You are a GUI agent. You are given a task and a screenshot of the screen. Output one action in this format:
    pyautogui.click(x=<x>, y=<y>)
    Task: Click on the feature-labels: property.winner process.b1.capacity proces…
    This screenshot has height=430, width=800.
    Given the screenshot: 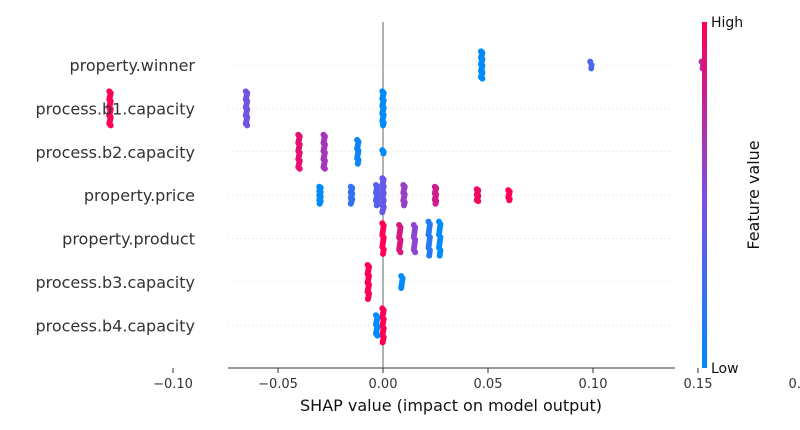 What is the action you would take?
    pyautogui.click(x=115, y=195)
    